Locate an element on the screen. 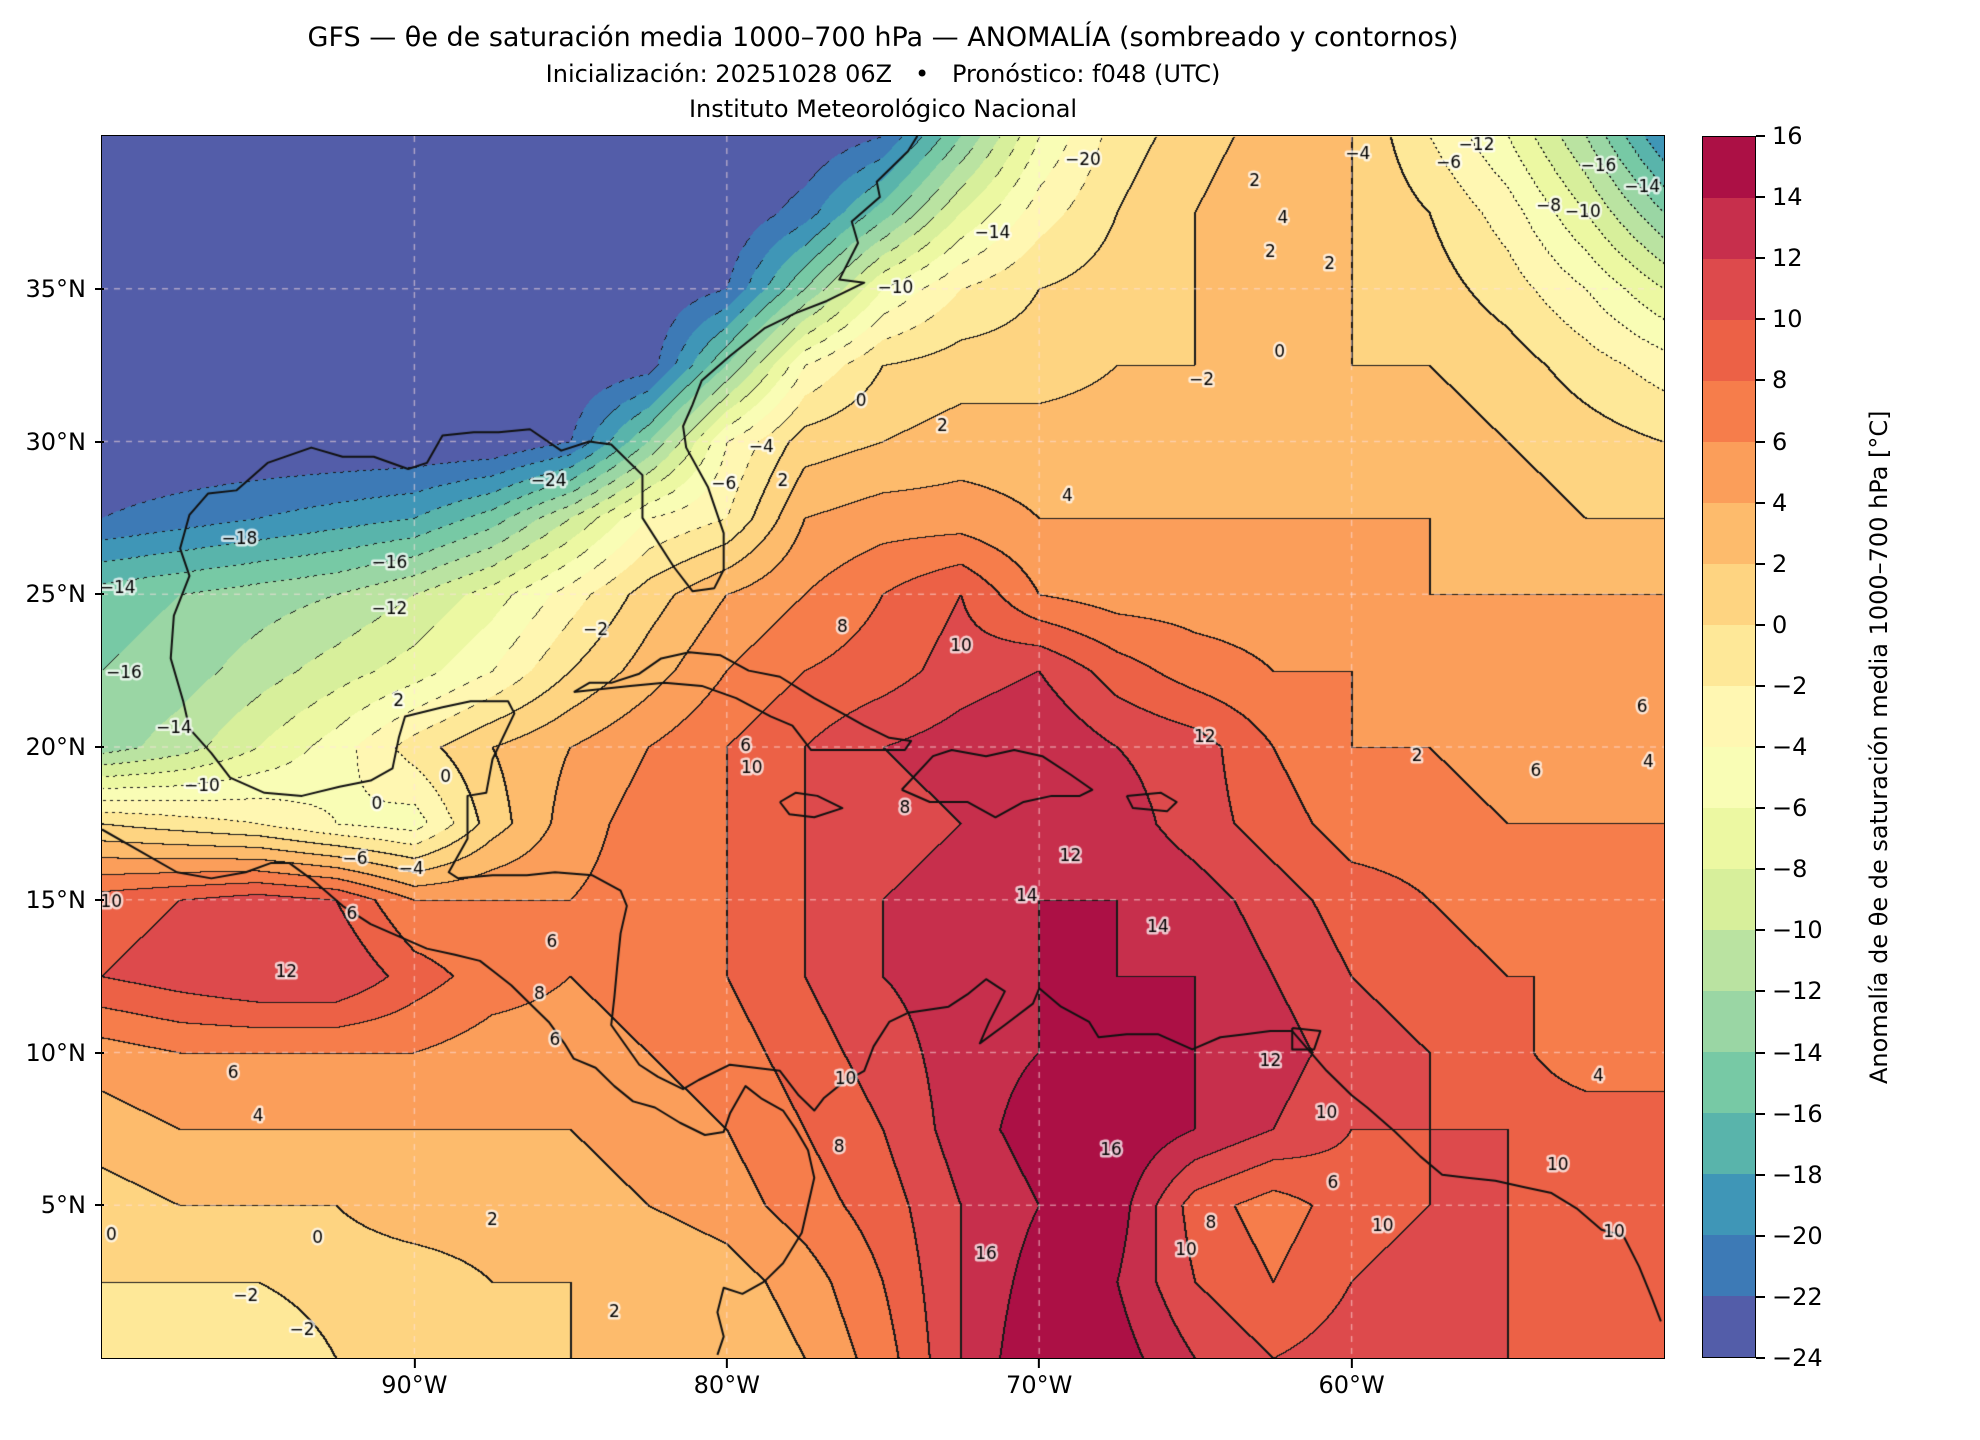 This screenshot has height=1440, width=1980. x-tick-label: 60°W is located at coordinates (1351, 1379).